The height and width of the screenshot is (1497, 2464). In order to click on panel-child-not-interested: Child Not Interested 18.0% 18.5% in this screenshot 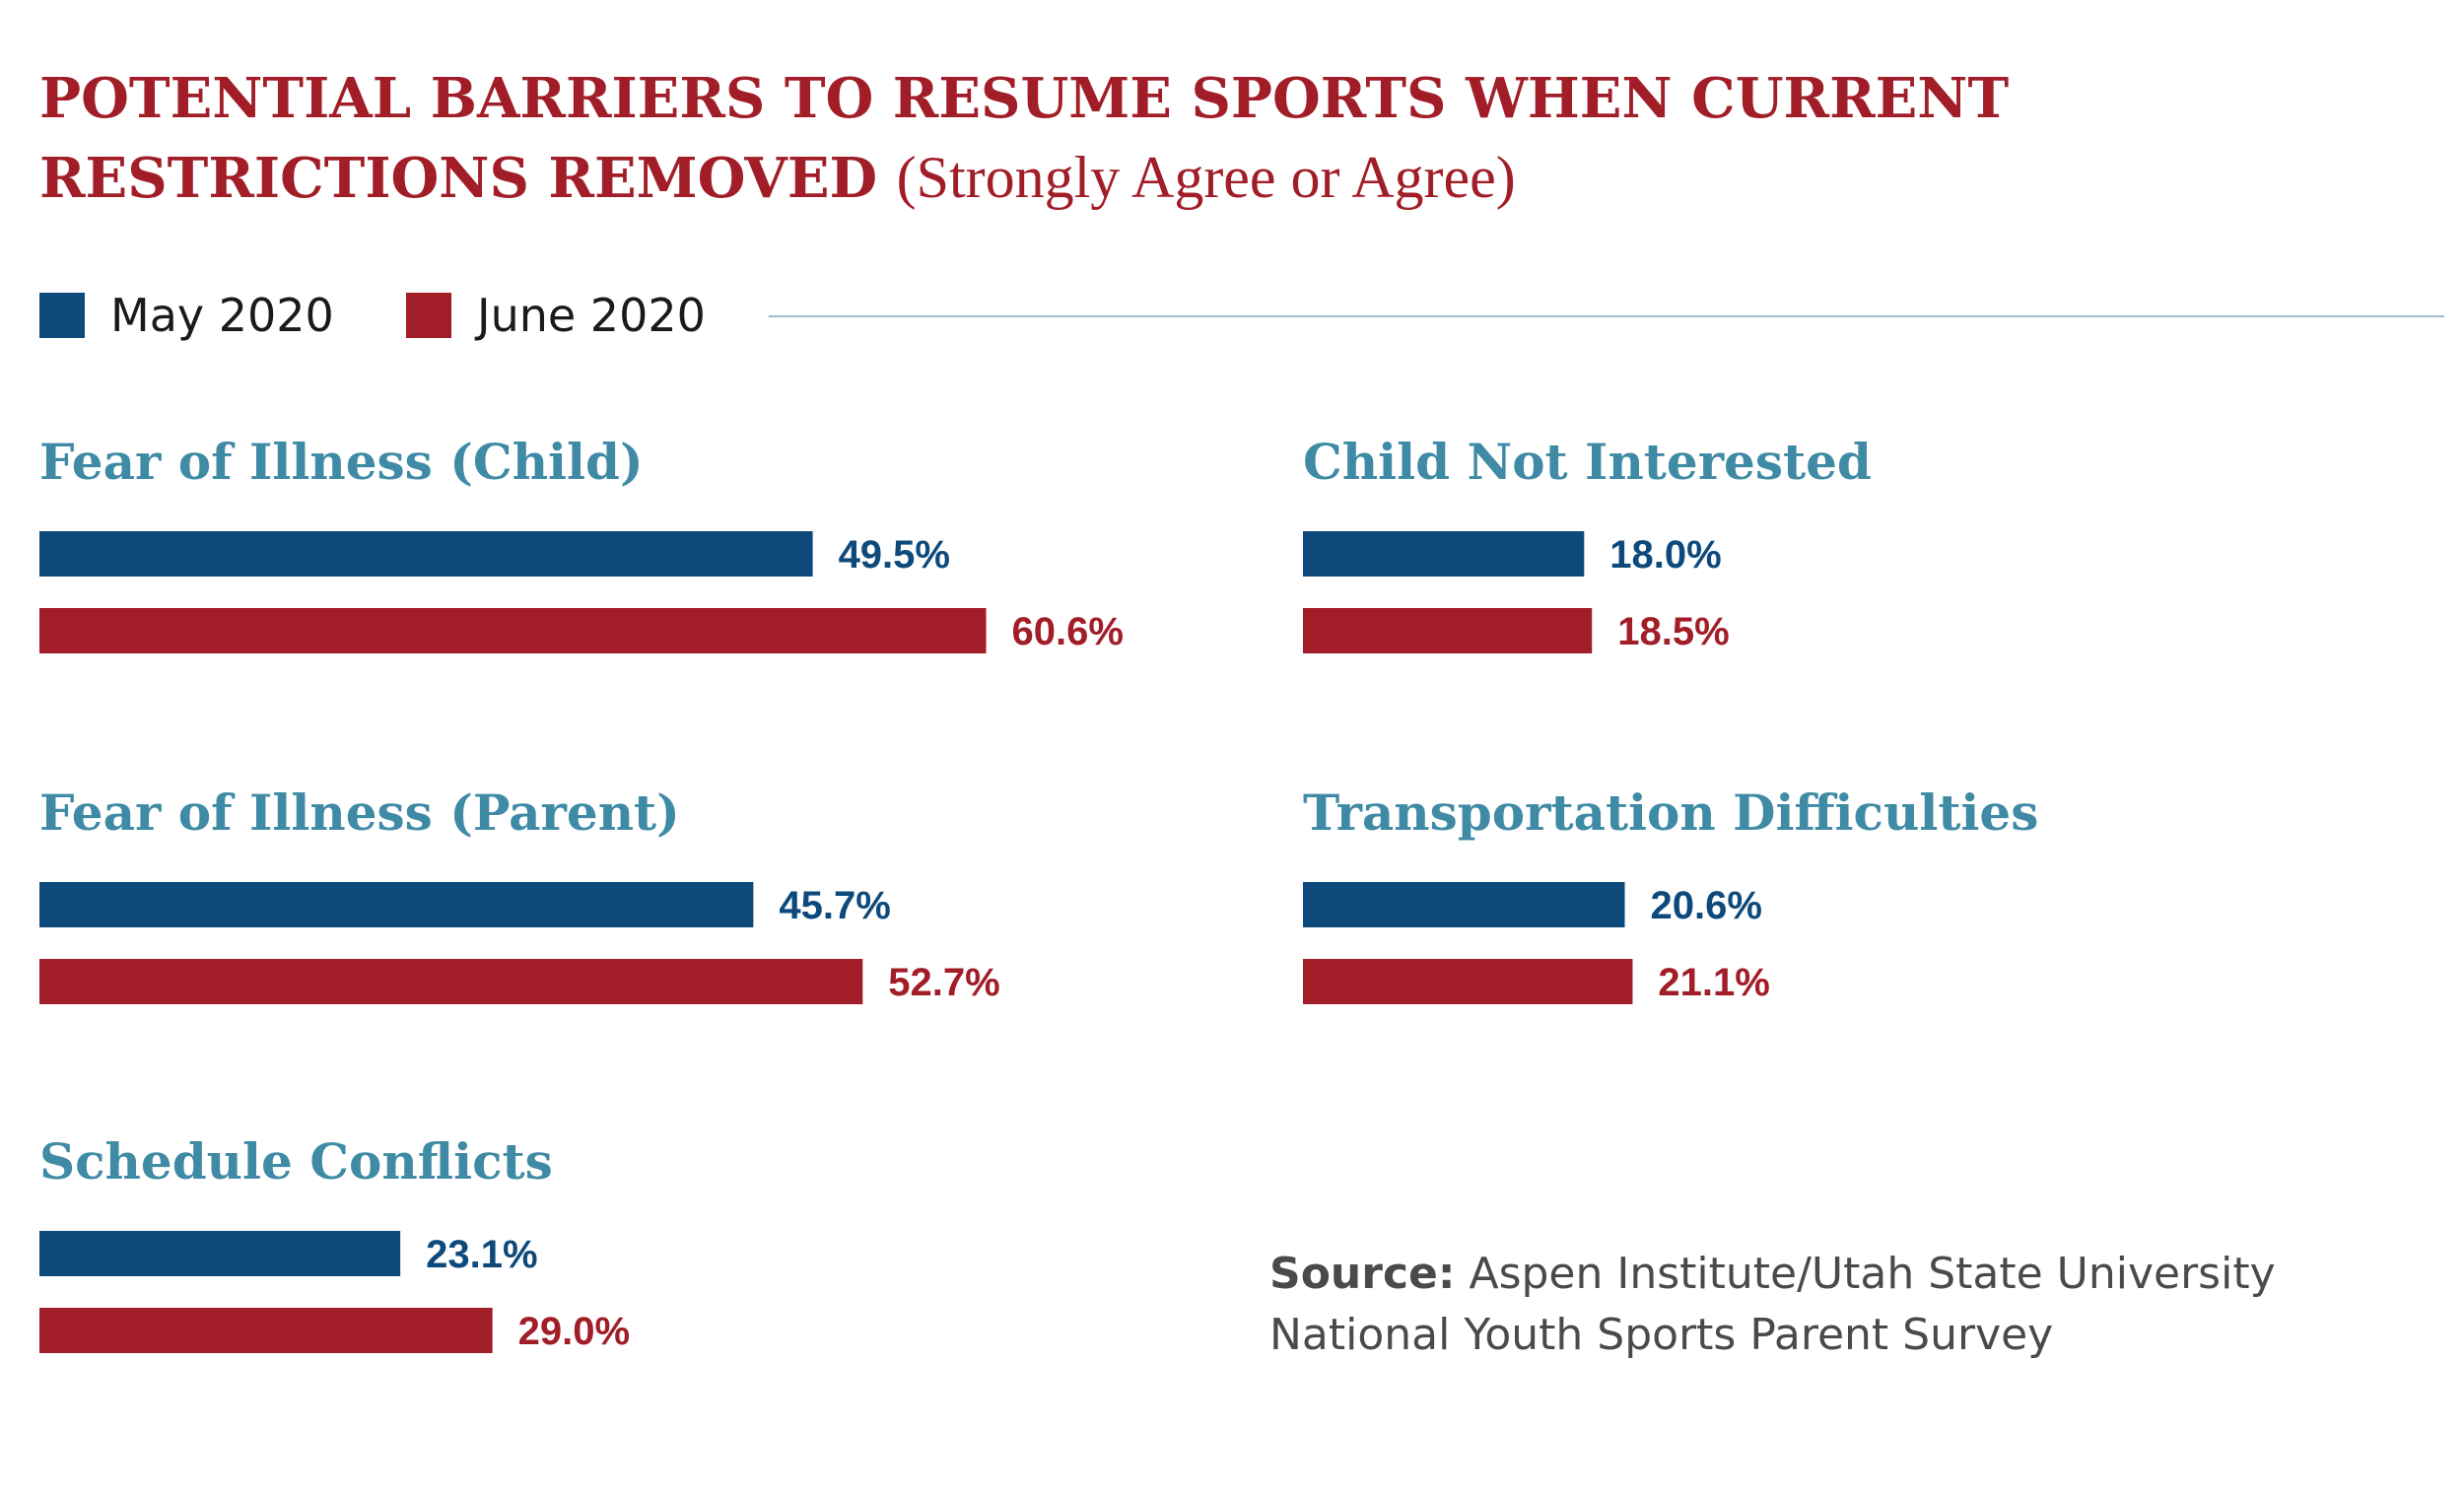, I will do `click(1587, 543)`.